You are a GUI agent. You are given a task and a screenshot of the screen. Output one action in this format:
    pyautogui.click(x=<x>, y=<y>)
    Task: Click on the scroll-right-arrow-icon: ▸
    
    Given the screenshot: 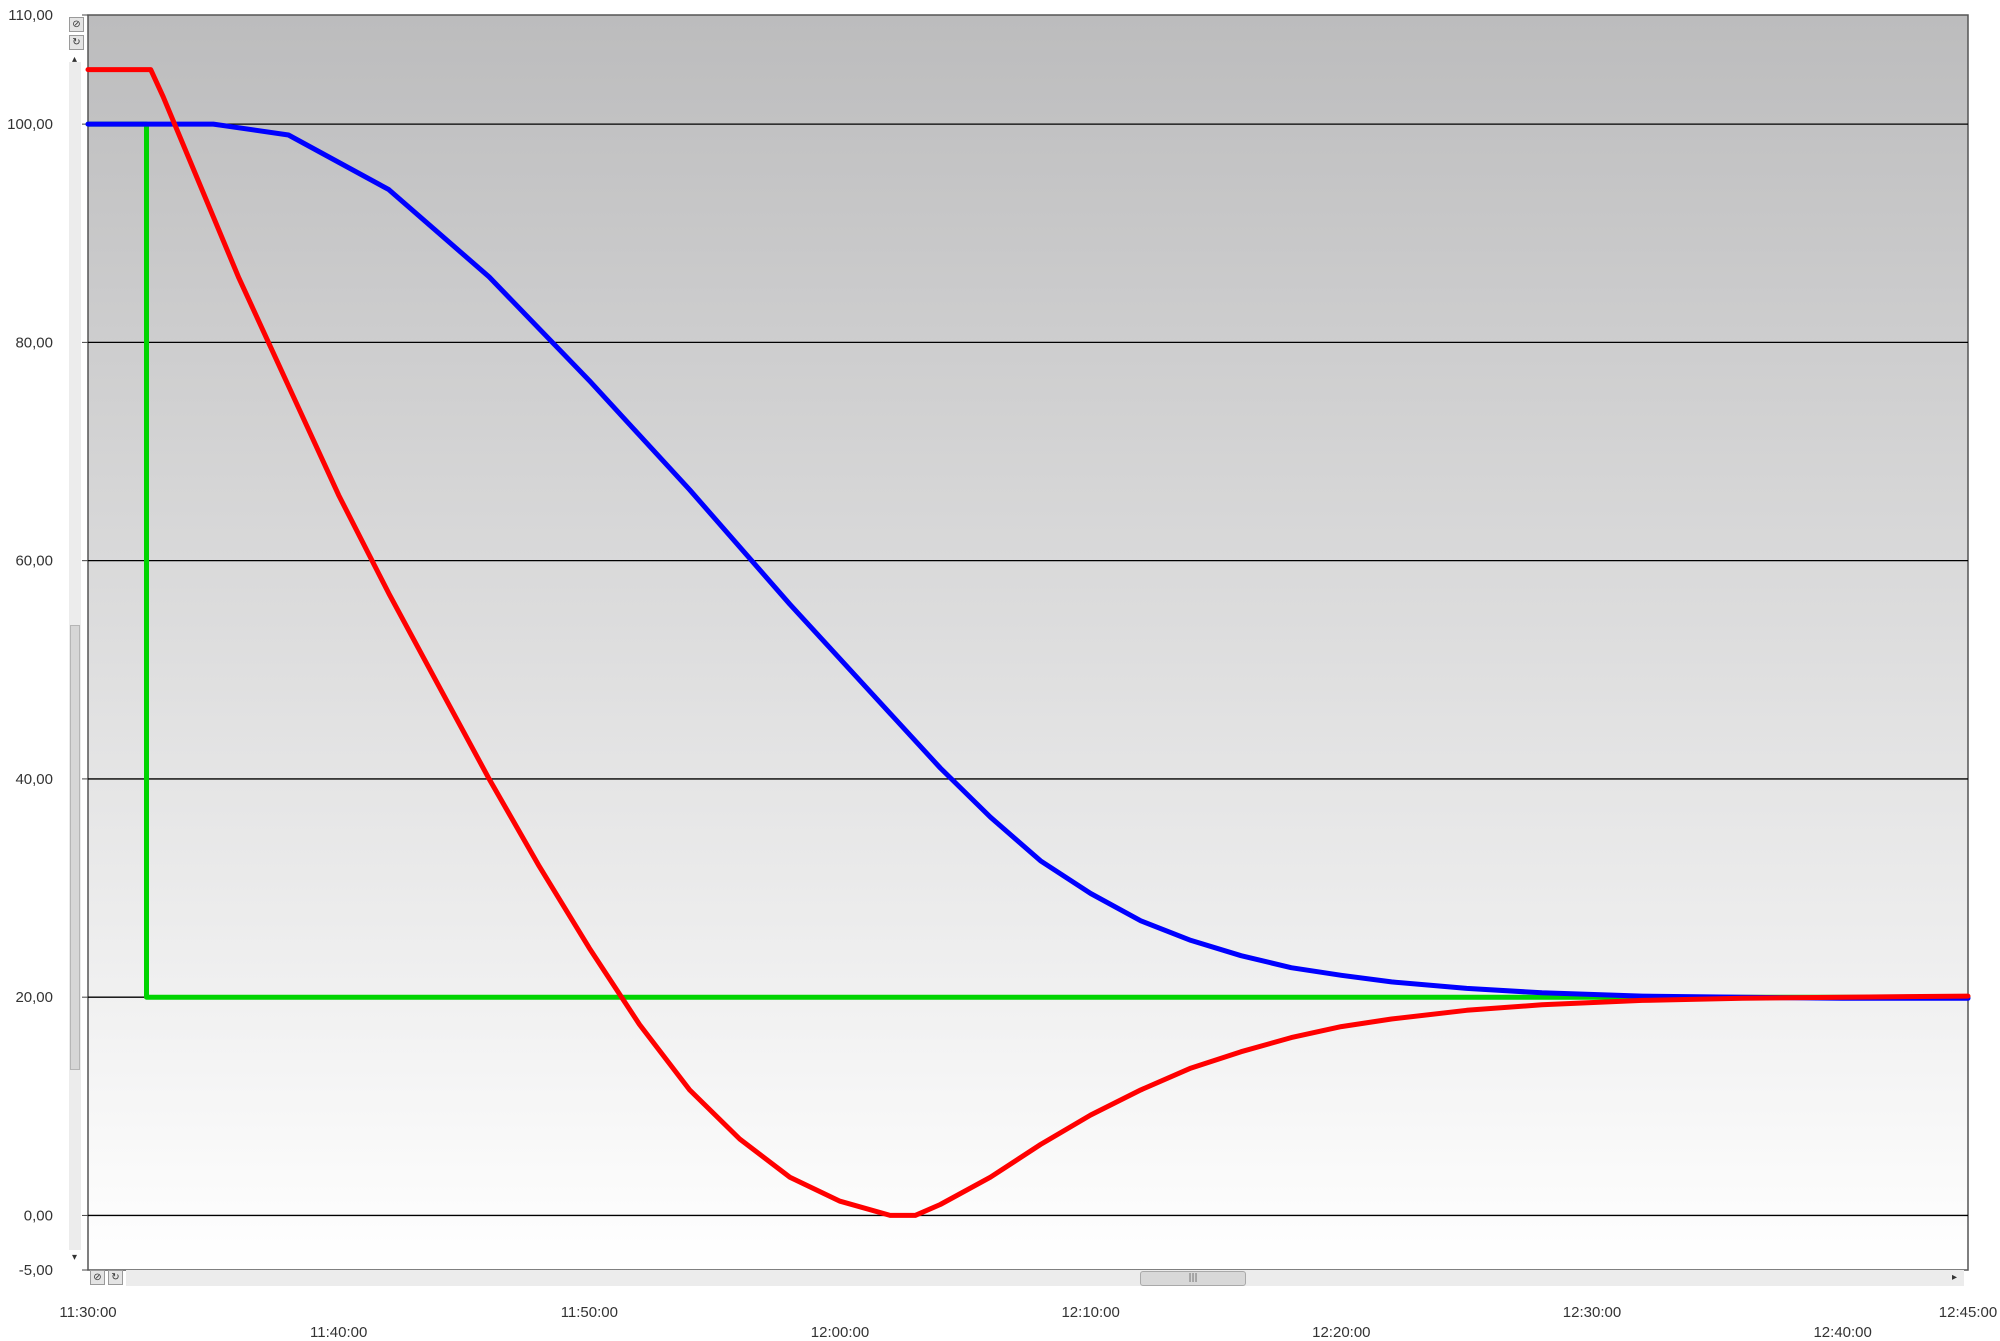 What is the action you would take?
    pyautogui.click(x=1955, y=1277)
    